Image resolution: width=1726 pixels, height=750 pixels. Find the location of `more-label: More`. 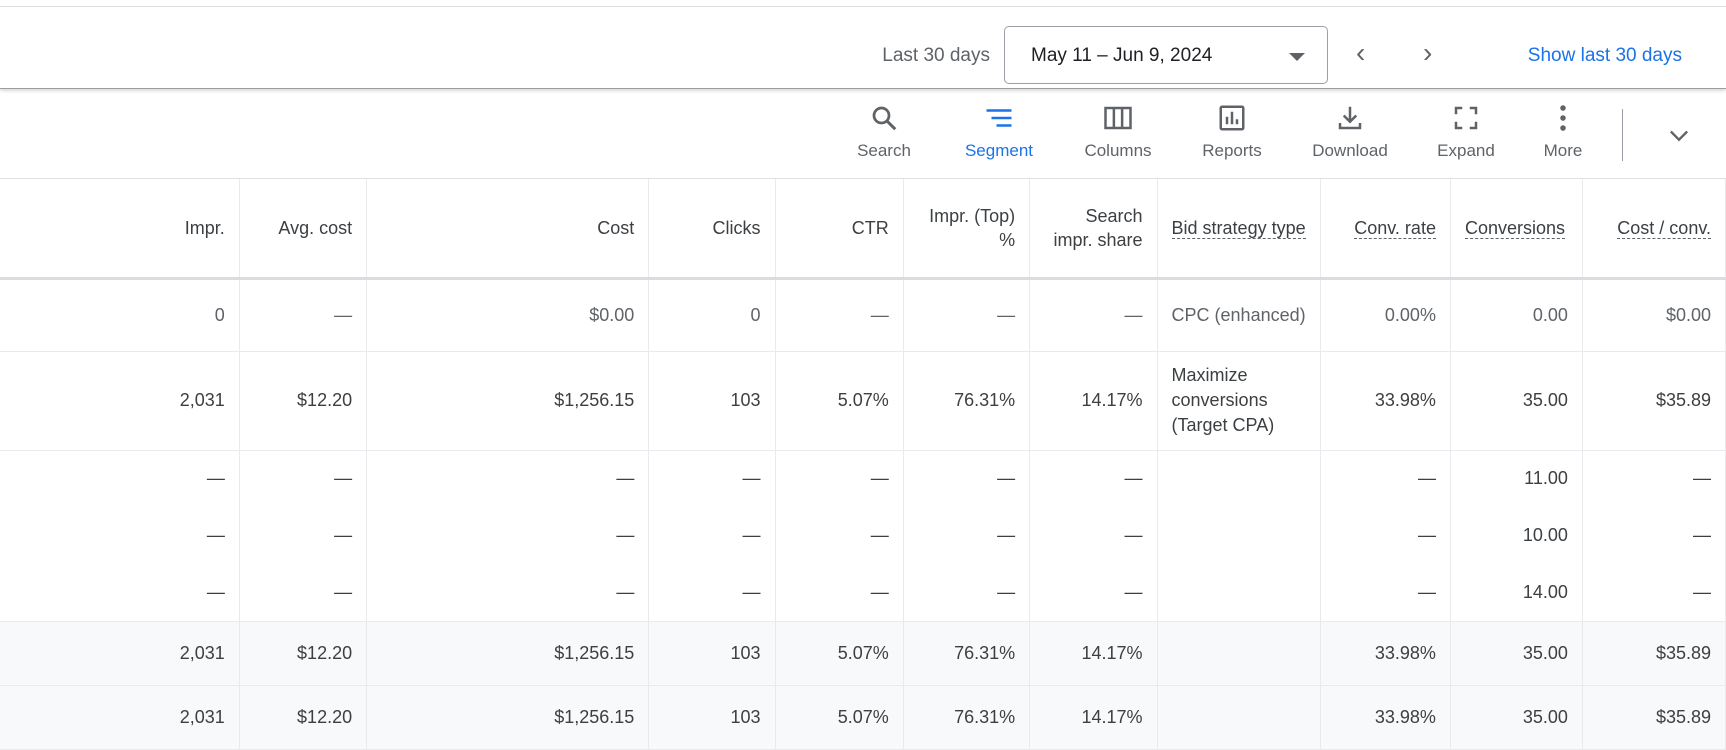

more-label: More is located at coordinates (1563, 150).